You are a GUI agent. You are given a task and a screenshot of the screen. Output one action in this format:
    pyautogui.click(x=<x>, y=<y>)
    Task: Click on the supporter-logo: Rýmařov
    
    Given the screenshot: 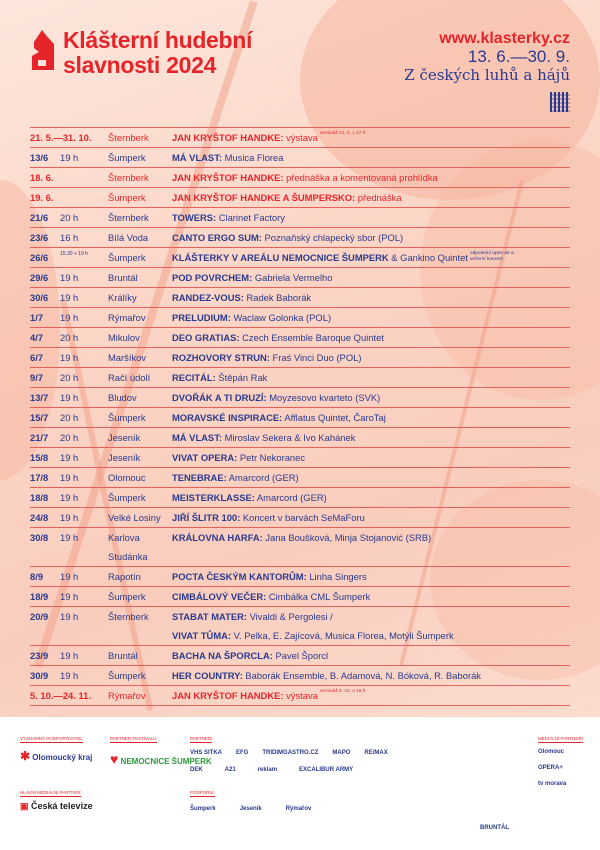 What is the action you would take?
    pyautogui.click(x=298, y=809)
    